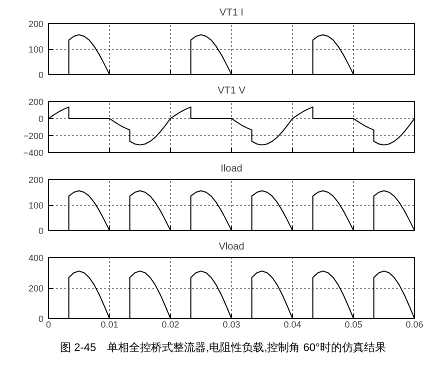 This screenshot has height=368, width=436. I want to click on chart-title: Vload, so click(231, 247).